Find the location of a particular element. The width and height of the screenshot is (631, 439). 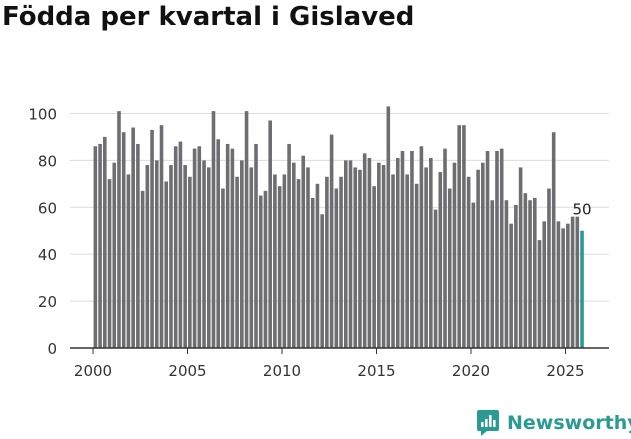

newsworthy-brand: Newsworthy is located at coordinates (553, 423).